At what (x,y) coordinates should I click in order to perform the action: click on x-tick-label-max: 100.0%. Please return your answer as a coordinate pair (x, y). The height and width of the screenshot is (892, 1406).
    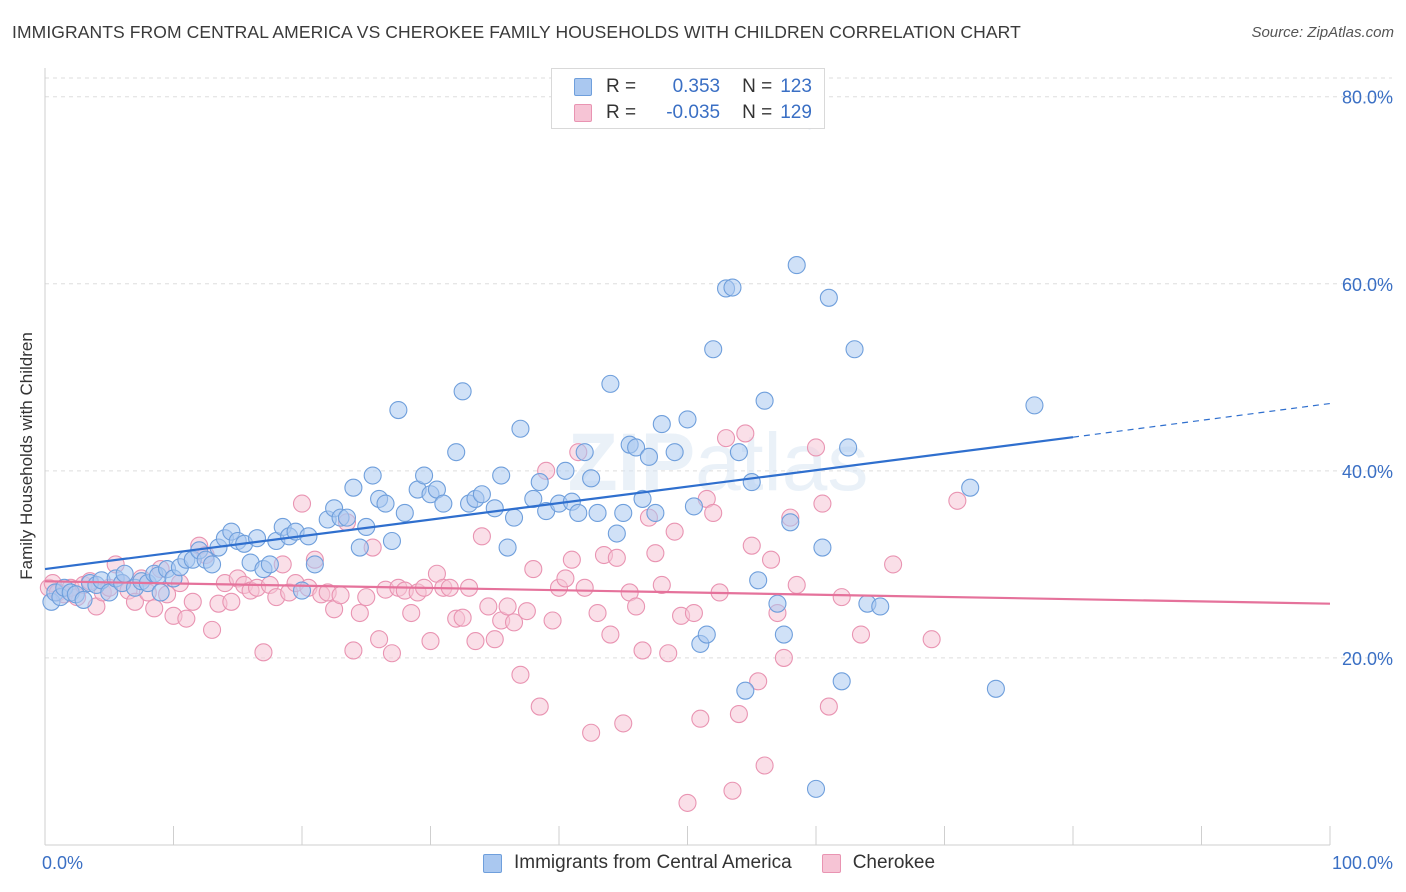
    Looking at the image, I should click on (1362, 863).